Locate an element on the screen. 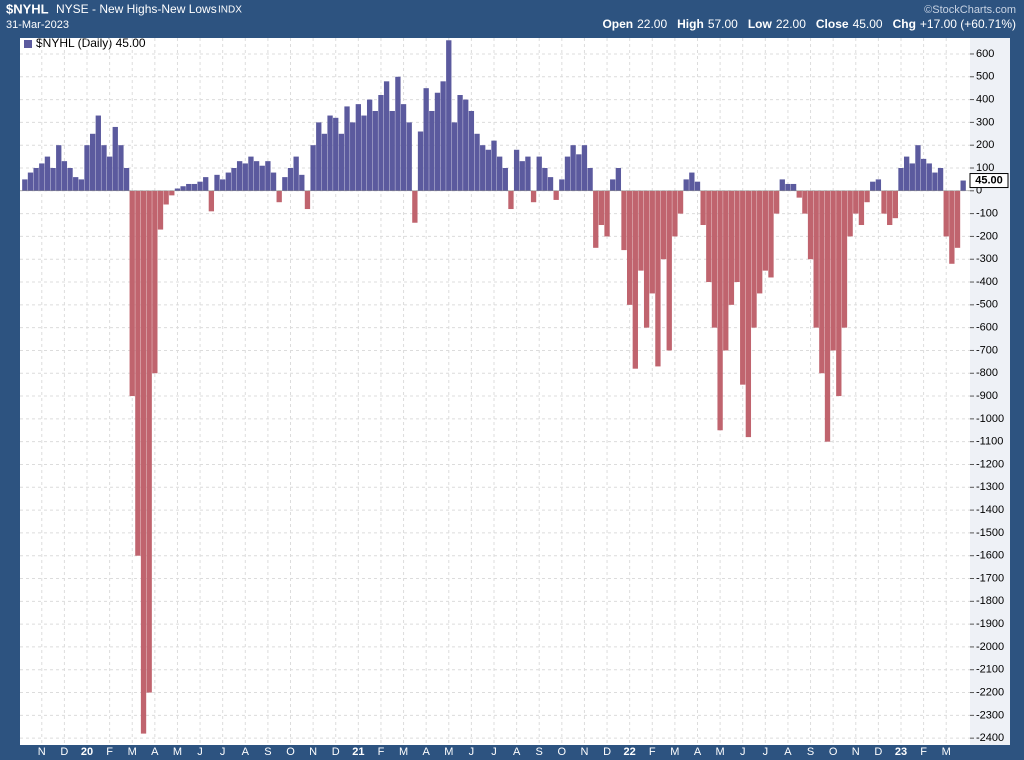 This screenshot has height=760, width=1024. y-tick-label: -1100 is located at coordinates (989, 442).